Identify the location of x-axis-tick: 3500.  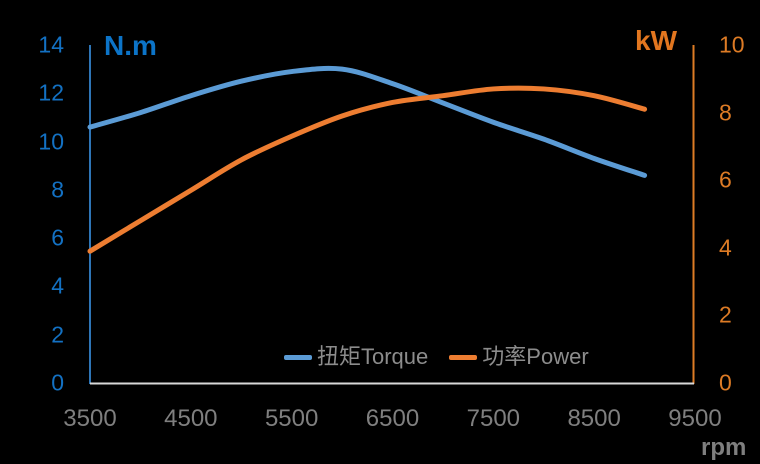
(90, 418).